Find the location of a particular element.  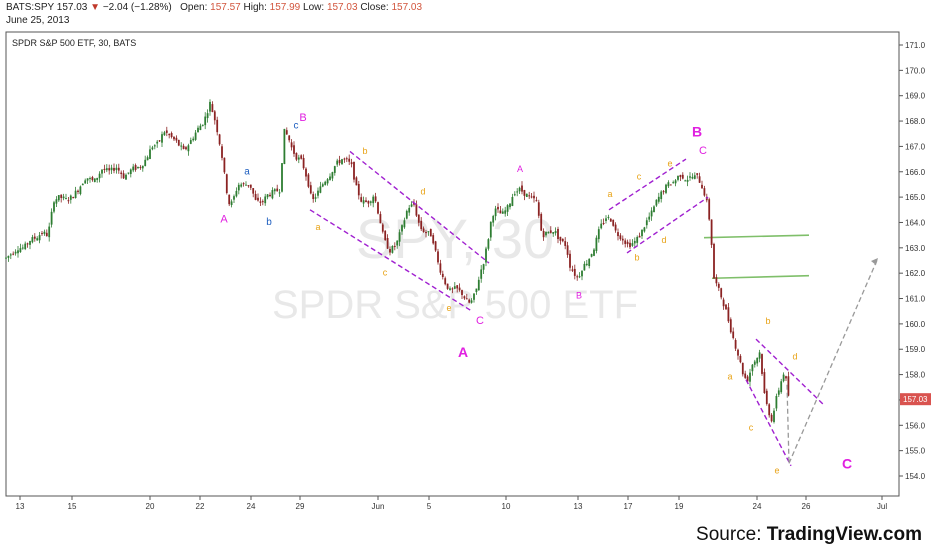

y-tick-label: 156.0 is located at coordinates (915, 425).